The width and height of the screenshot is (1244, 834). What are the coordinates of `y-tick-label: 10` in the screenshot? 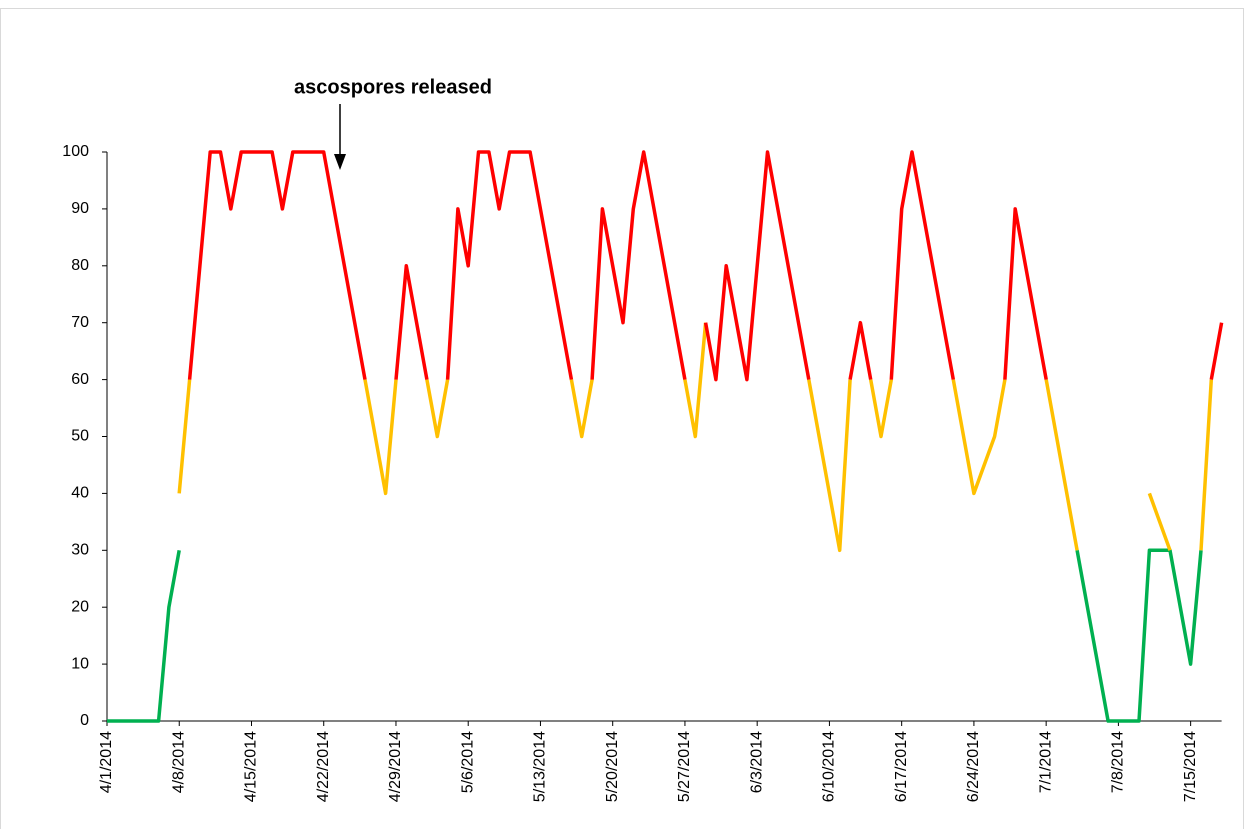 It's located at (80, 663).